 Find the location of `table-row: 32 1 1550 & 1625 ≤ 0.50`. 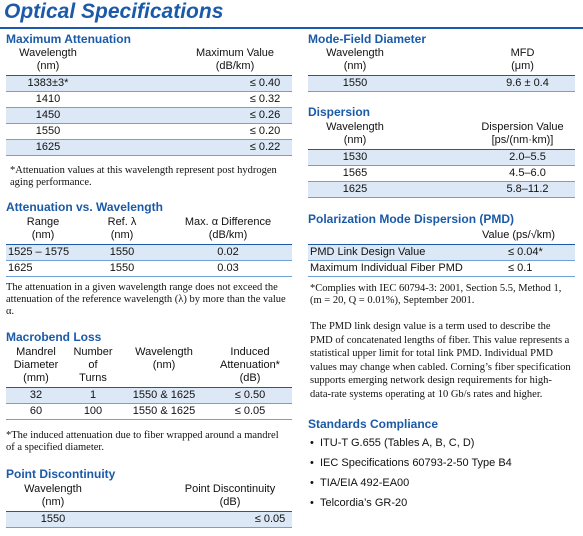

table-row: 32 1 1550 & 1625 ≤ 0.50 is located at coordinates (149, 395).